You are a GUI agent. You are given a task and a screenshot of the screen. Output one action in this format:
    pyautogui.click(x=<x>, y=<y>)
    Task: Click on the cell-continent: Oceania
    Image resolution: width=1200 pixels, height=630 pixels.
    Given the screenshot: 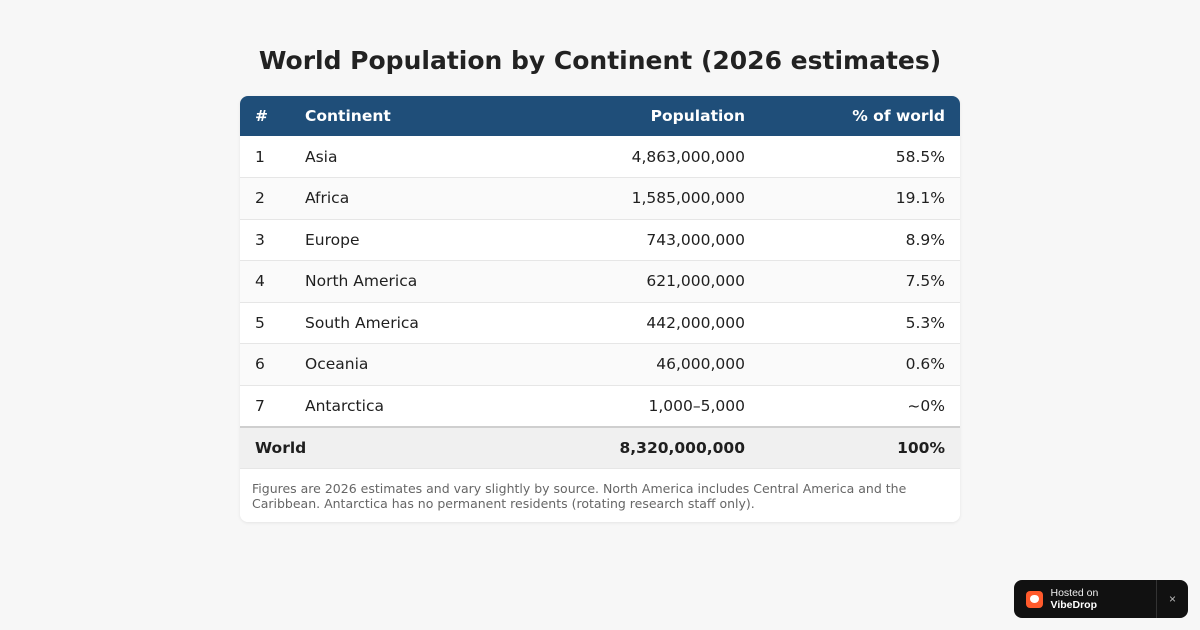 What is the action you would take?
    pyautogui.click(x=430, y=364)
    